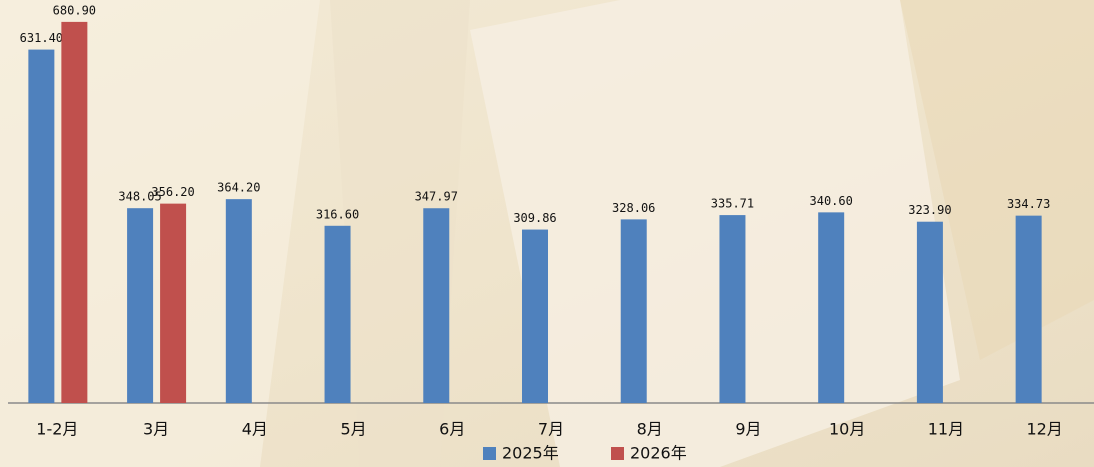  Describe the element at coordinates (658, 453) in the screenshot. I see `legend-label: 2026年` at that location.